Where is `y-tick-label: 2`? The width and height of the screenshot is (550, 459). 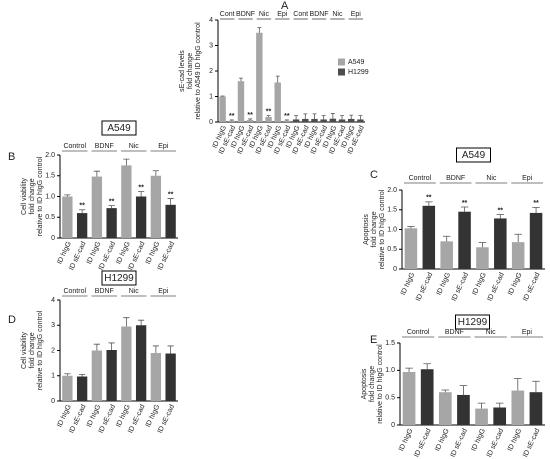 y-tick-label: 2 is located at coordinates (211, 71).